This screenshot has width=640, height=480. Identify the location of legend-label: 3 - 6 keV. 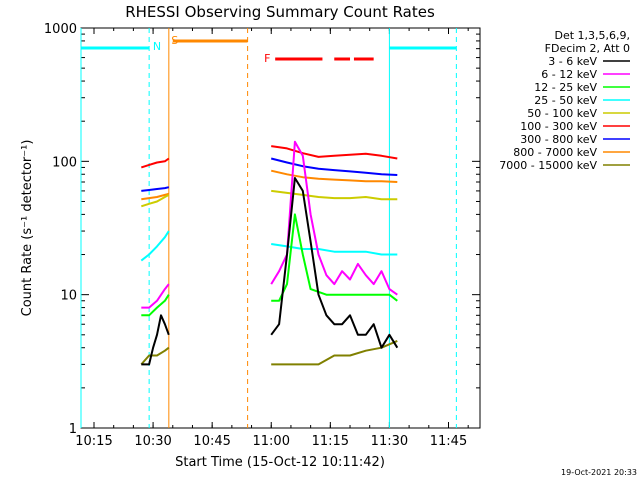
(572, 61).